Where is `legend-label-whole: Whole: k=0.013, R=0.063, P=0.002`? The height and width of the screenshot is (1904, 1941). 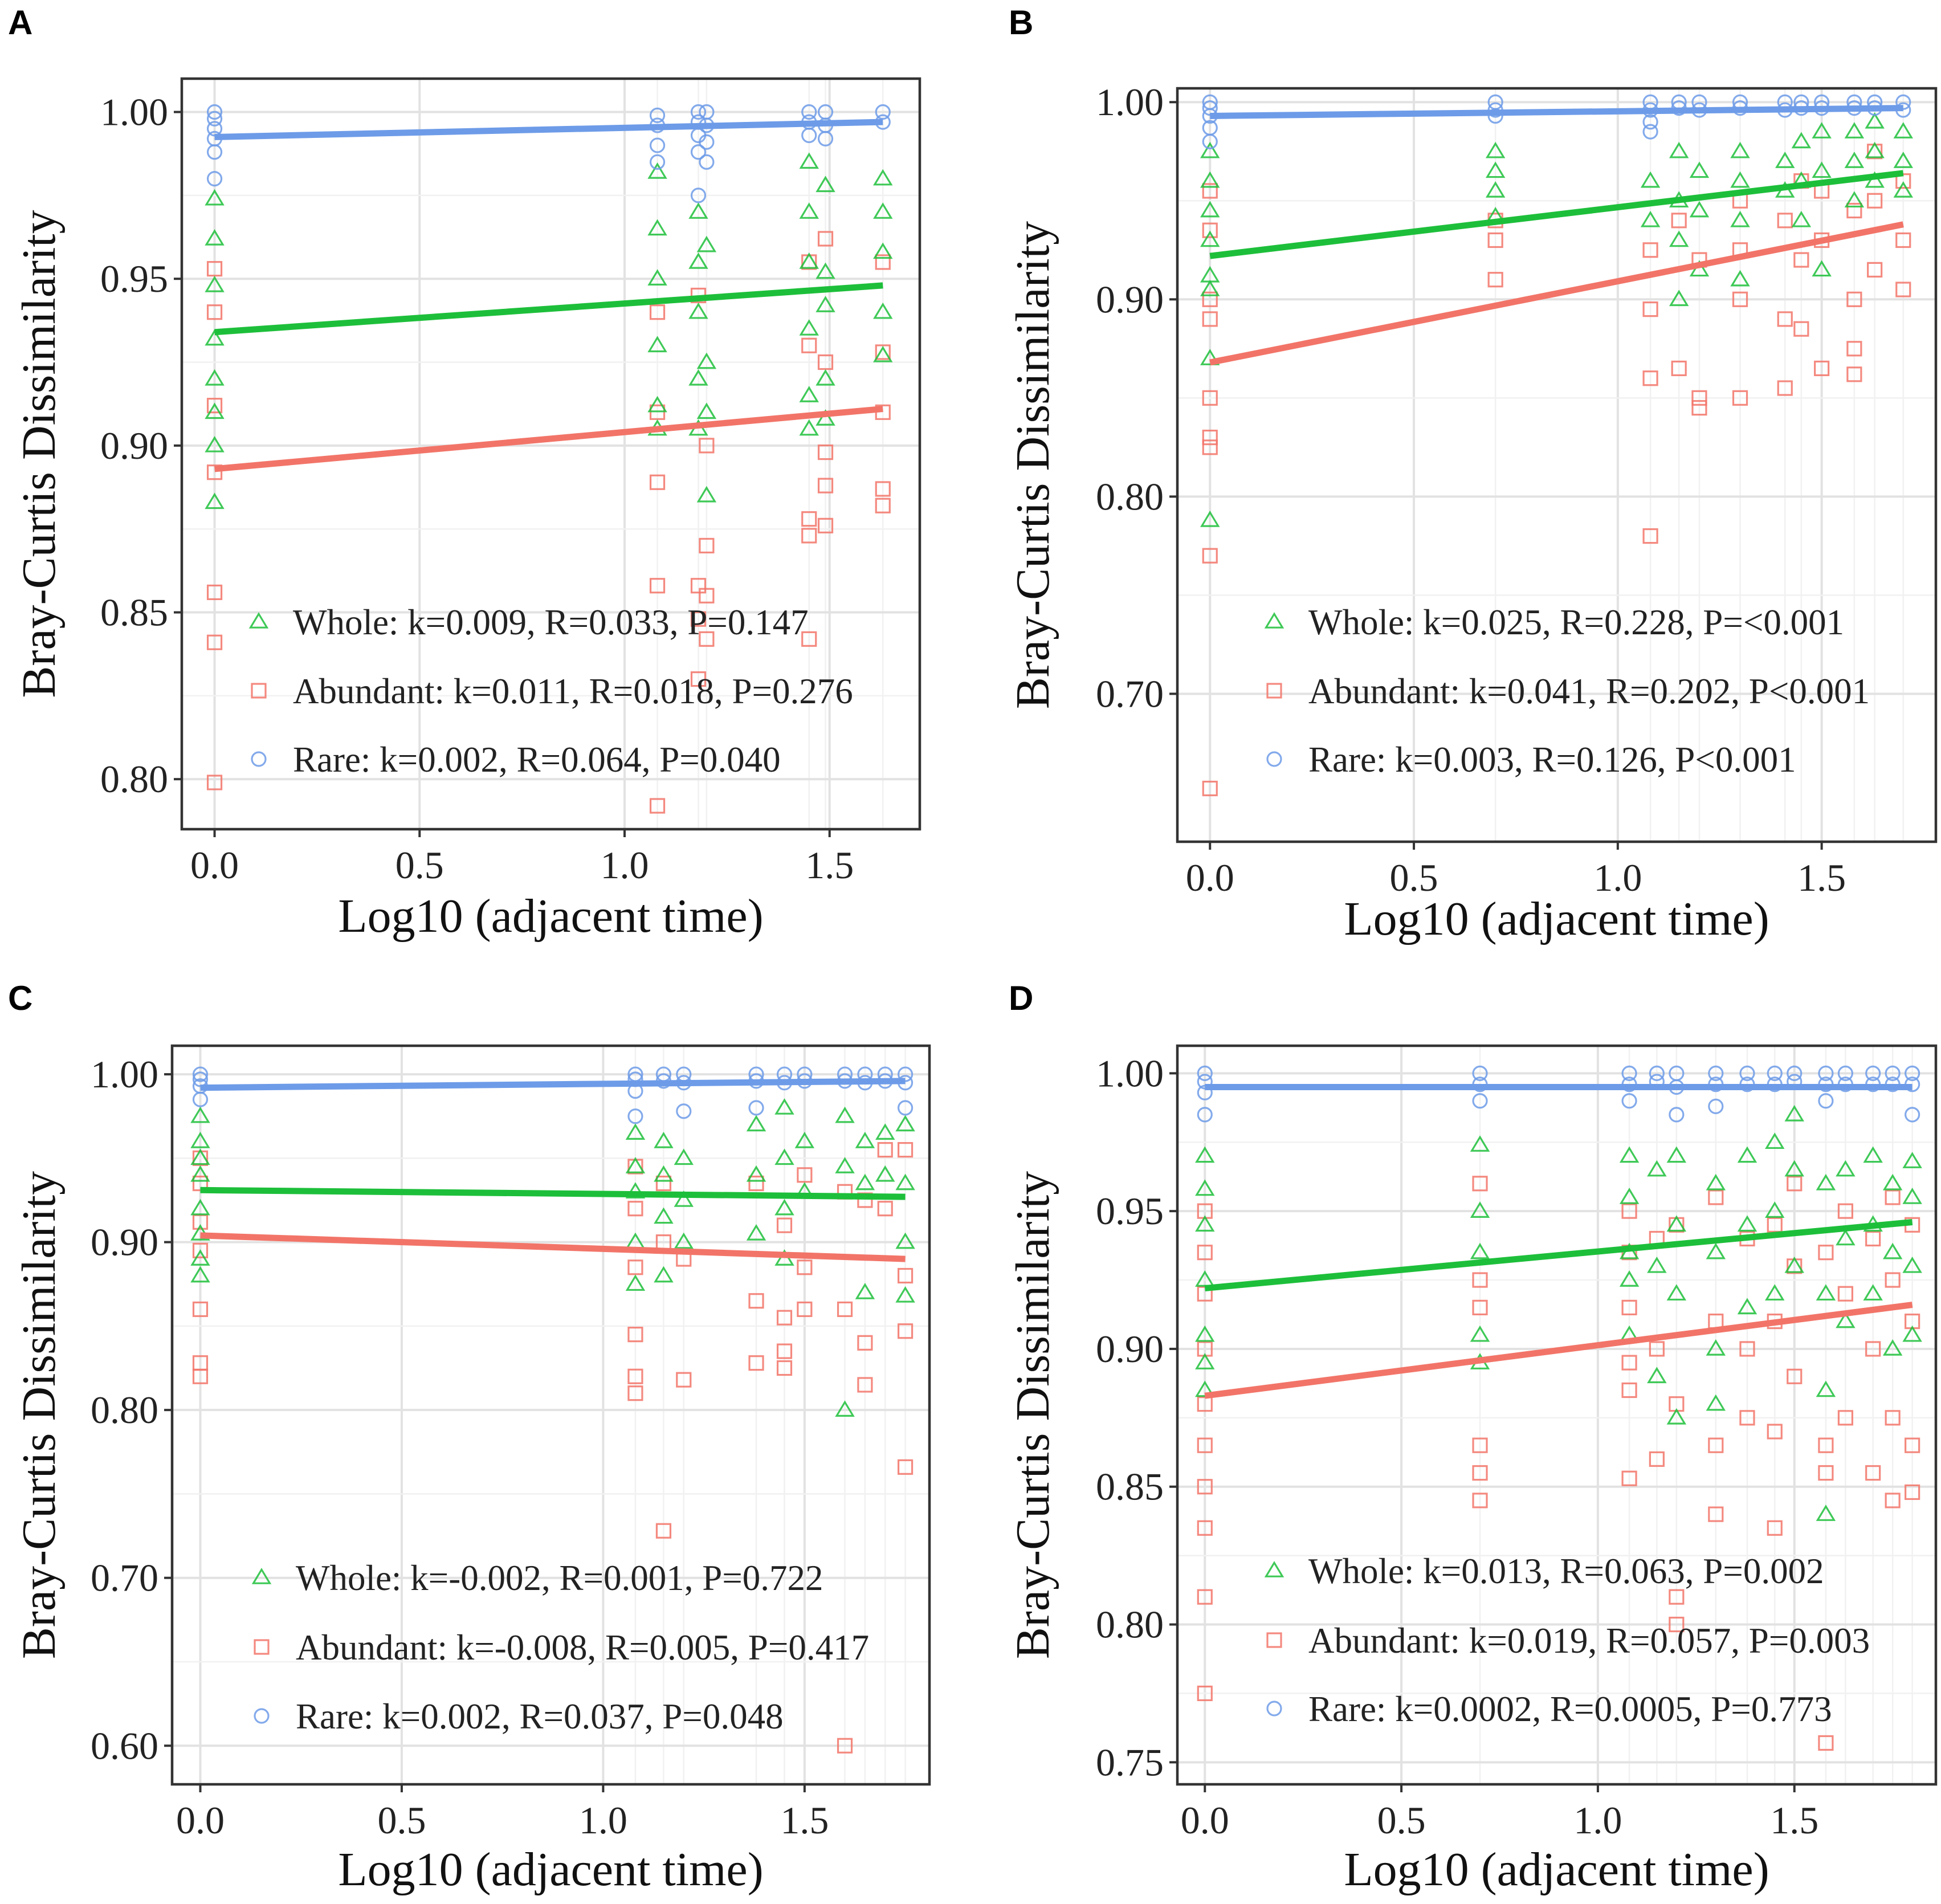
legend-label-whole: Whole: k=0.013, R=0.063, P=0.002 is located at coordinates (1566, 1571).